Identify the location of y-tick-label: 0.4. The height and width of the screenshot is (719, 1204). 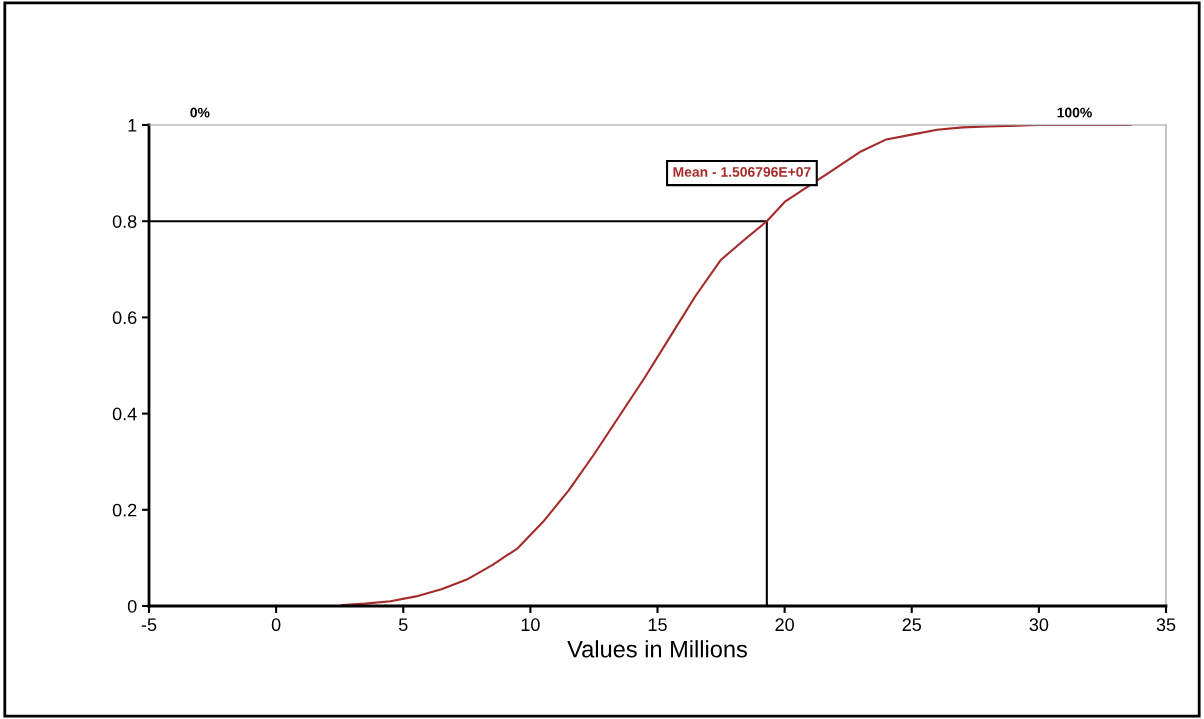
(124, 414).